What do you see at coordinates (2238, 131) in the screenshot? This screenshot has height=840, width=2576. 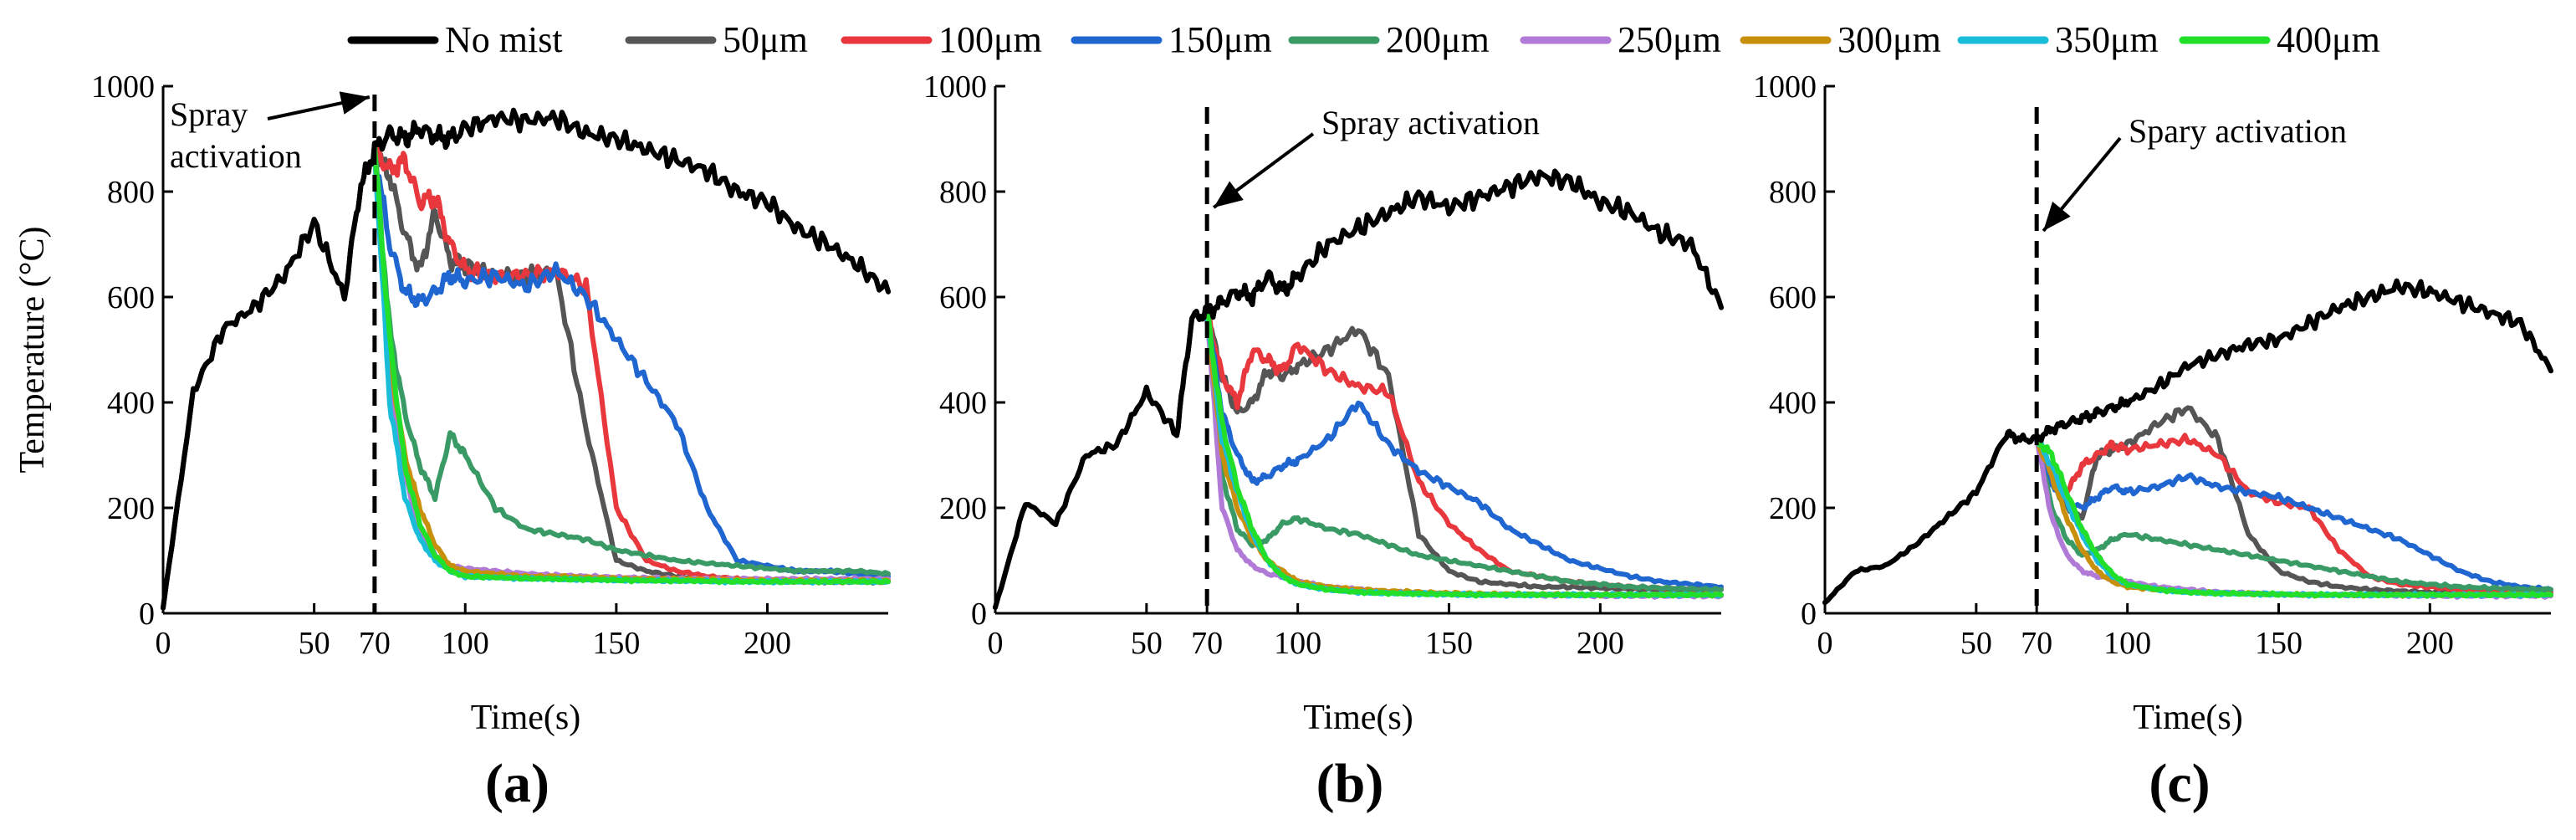 I see `spray-annotation-text: Spary activation` at bounding box center [2238, 131].